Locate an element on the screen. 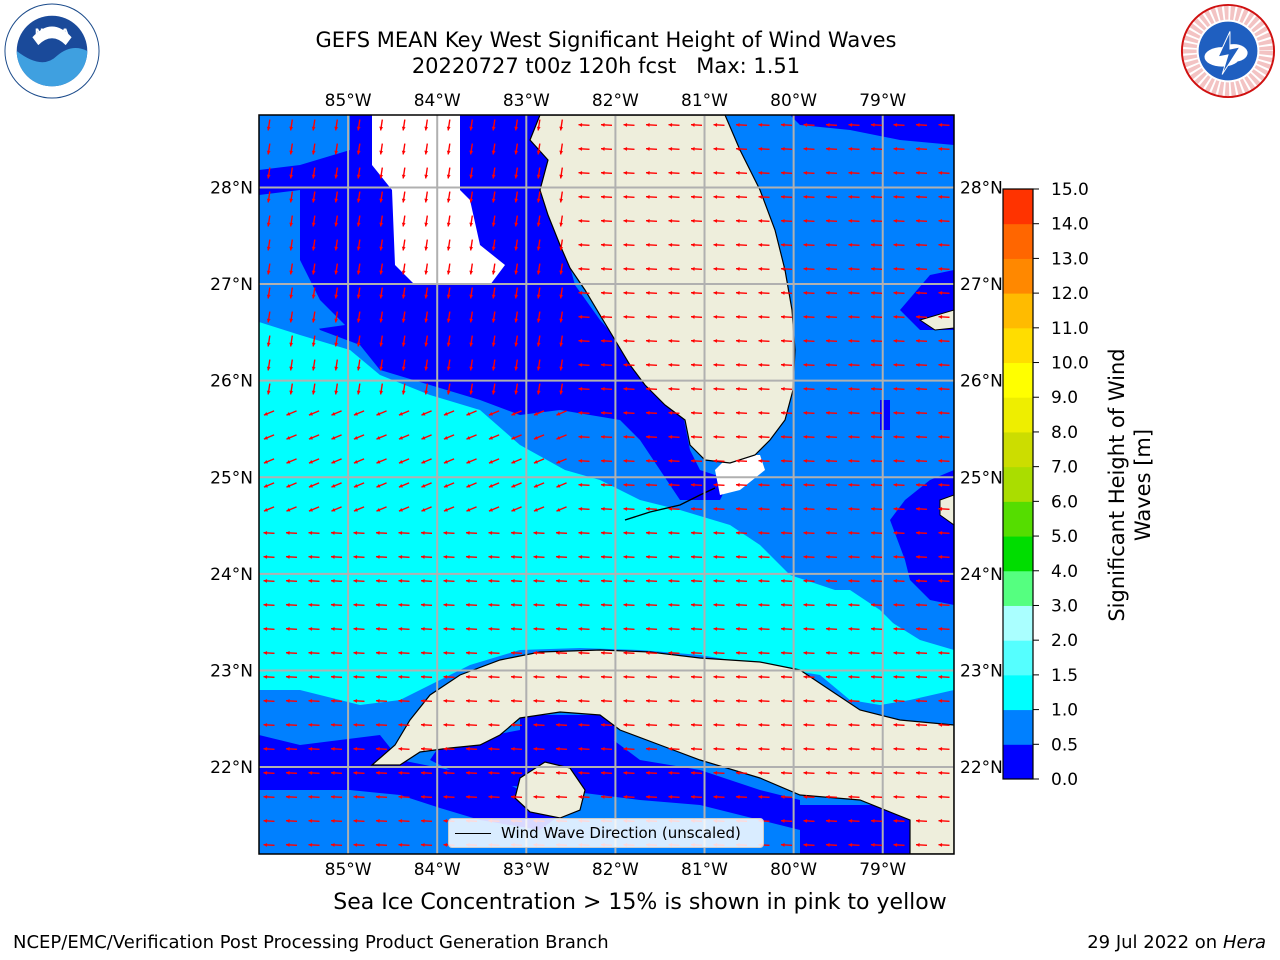 The width and height of the screenshot is (1280, 960). land-florida is located at coordinates (662, 289).